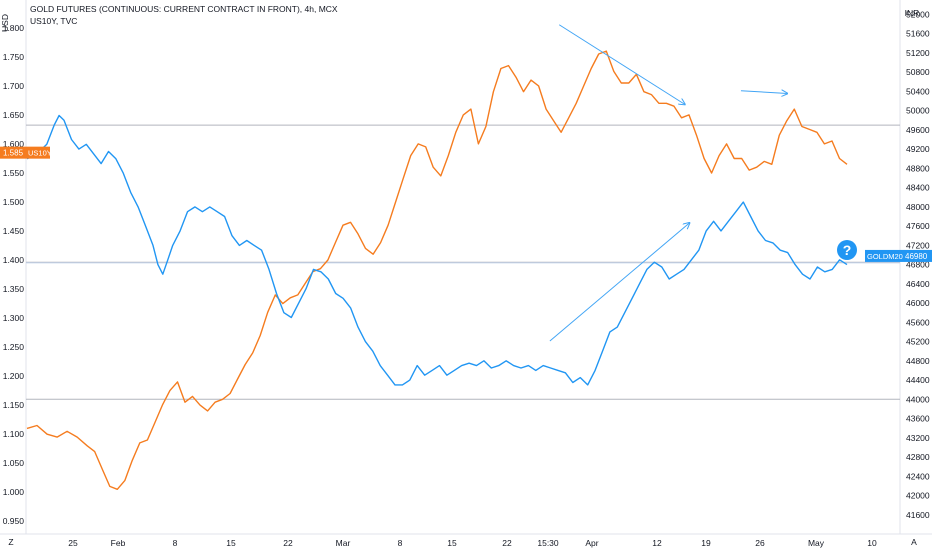  What do you see at coordinates (14, 144) in the screenshot?
I see `left-tick-label: 1.600` at bounding box center [14, 144].